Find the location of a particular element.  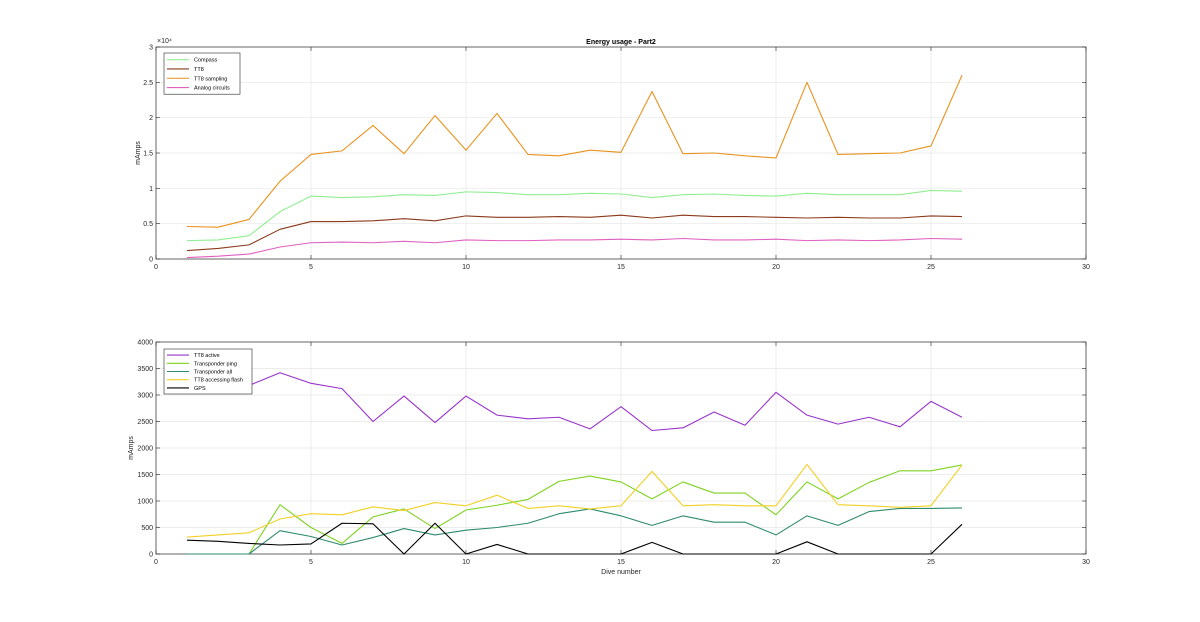

y-tick-label: 3 is located at coordinates (151, 48).